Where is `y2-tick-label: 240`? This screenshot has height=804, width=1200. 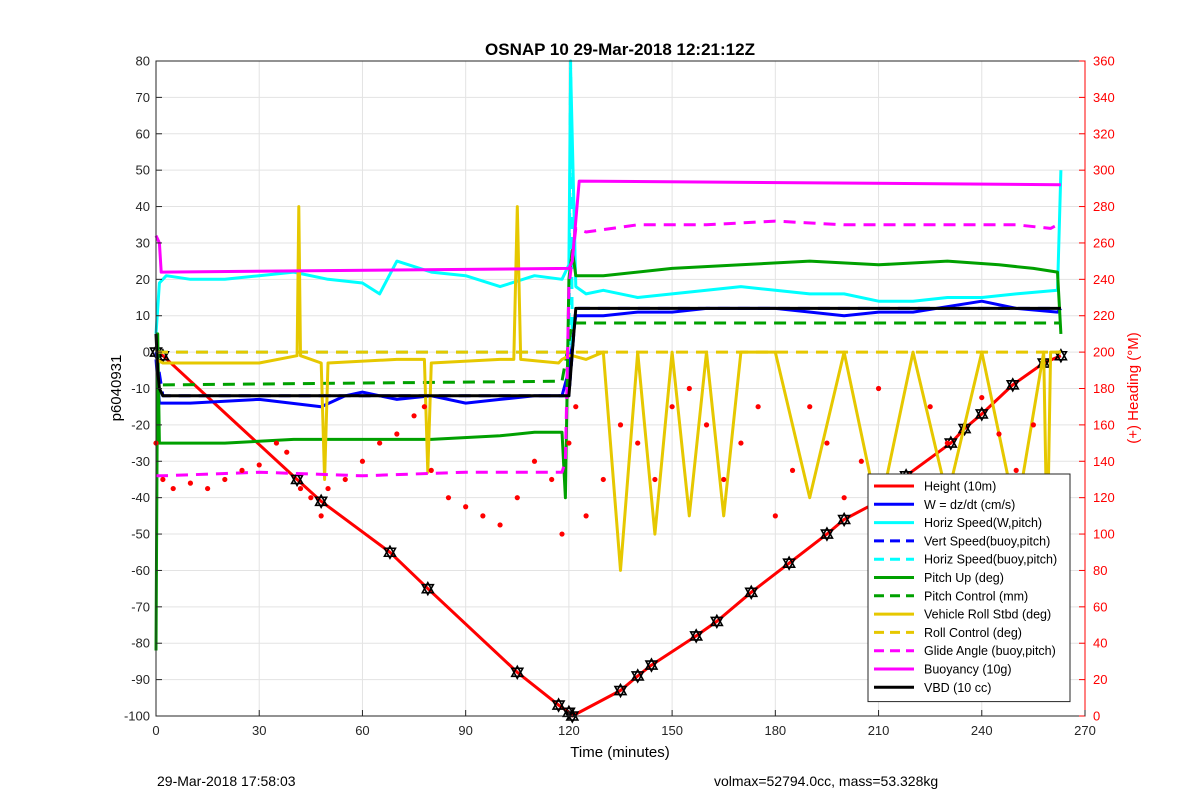
y2-tick-label: 240 is located at coordinates (1104, 279).